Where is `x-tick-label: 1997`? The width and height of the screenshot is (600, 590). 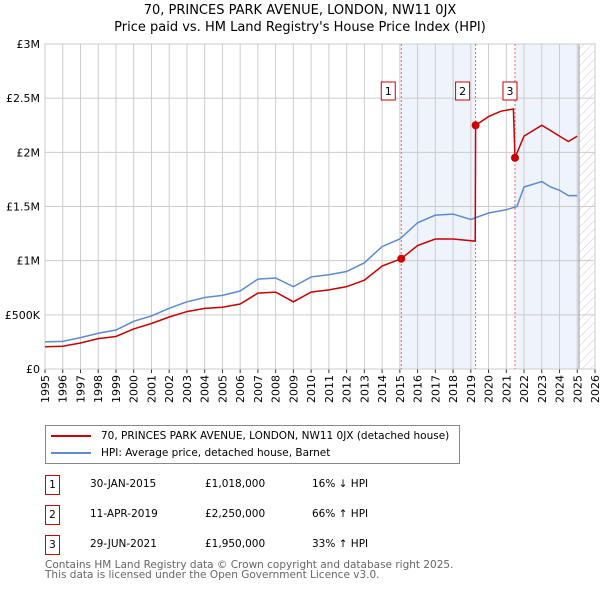
x-tick-label: 1997 is located at coordinates (80, 389).